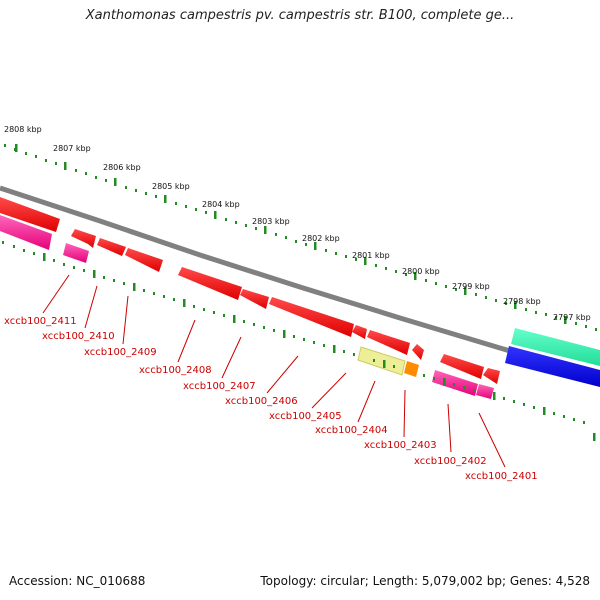  What do you see at coordinates (321, 238) in the screenshot?
I see `scale-label: 2802 kbp` at bounding box center [321, 238].